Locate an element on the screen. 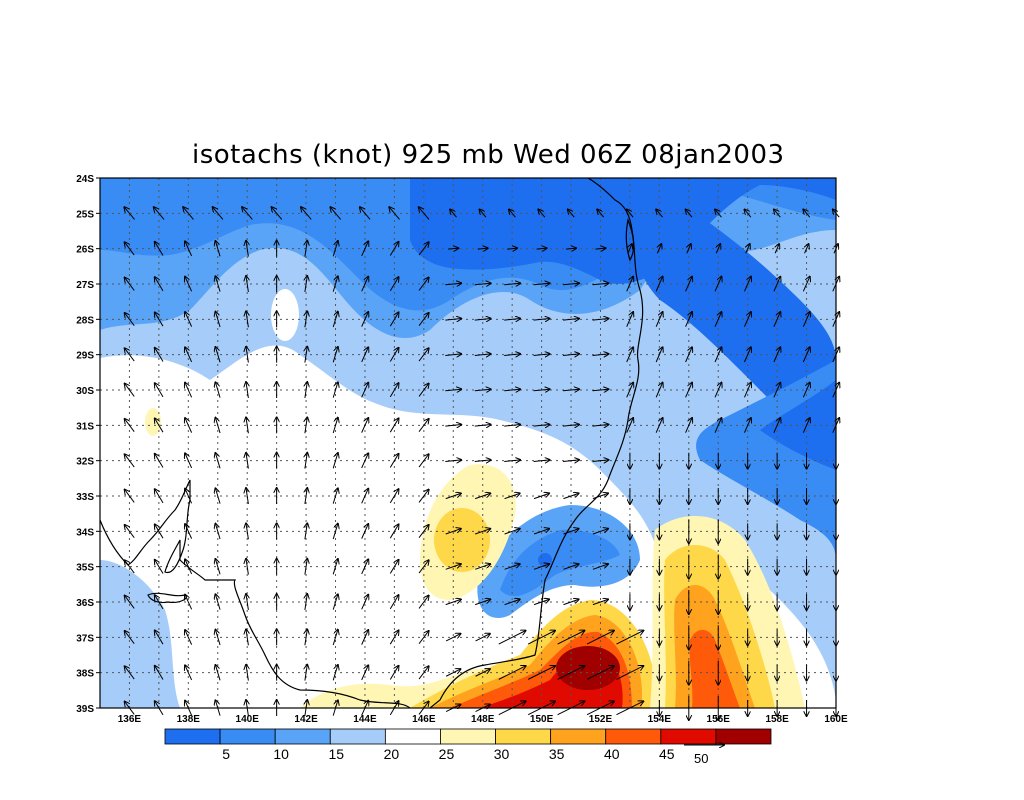 The width and height of the screenshot is (1024, 800). lon-label: 146E is located at coordinates (424, 719).